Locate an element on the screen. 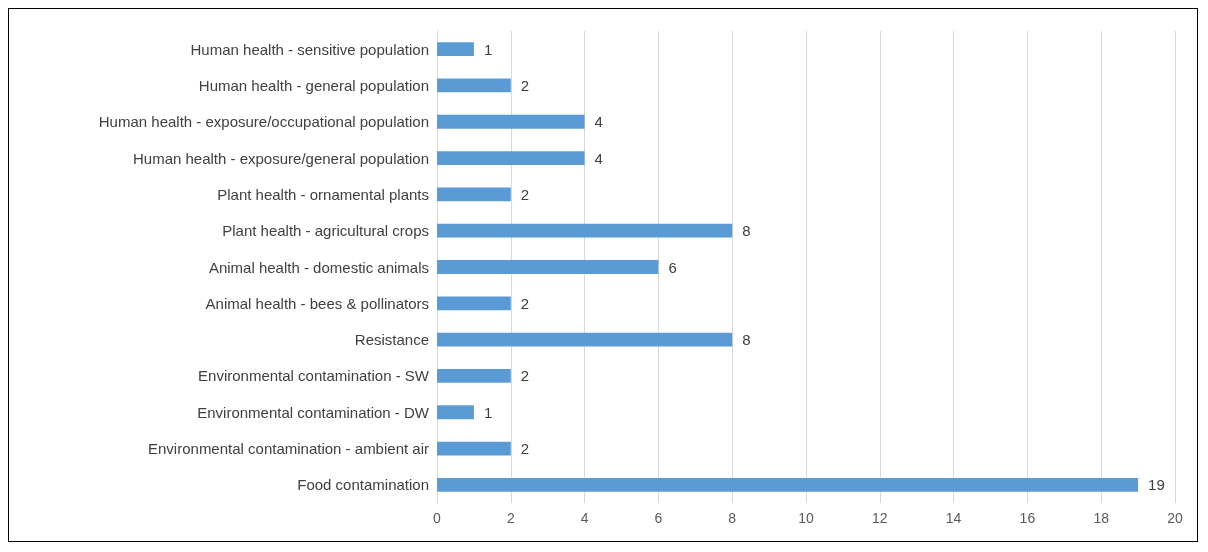 This screenshot has width=1208, height=552. data-label: 6 is located at coordinates (672, 267).